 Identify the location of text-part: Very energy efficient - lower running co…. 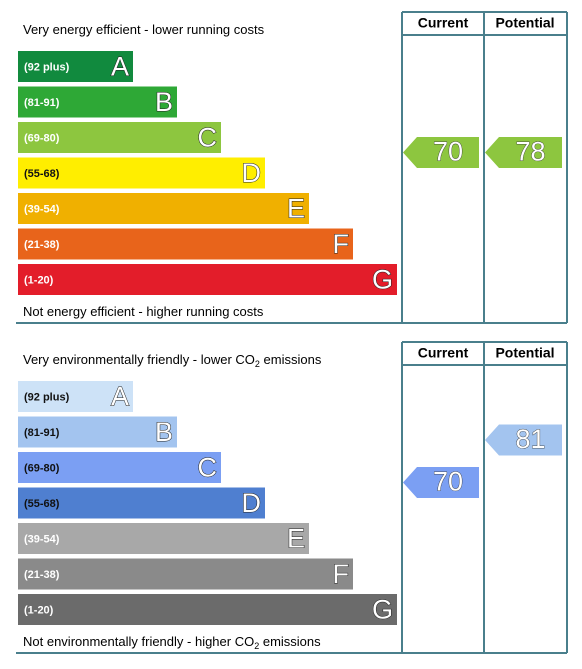
(144, 29).